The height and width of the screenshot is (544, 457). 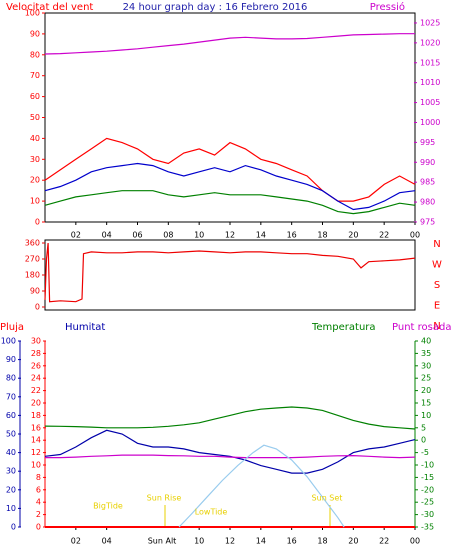 I want to click on y-tick-label: 8, so click(x=38, y=477).